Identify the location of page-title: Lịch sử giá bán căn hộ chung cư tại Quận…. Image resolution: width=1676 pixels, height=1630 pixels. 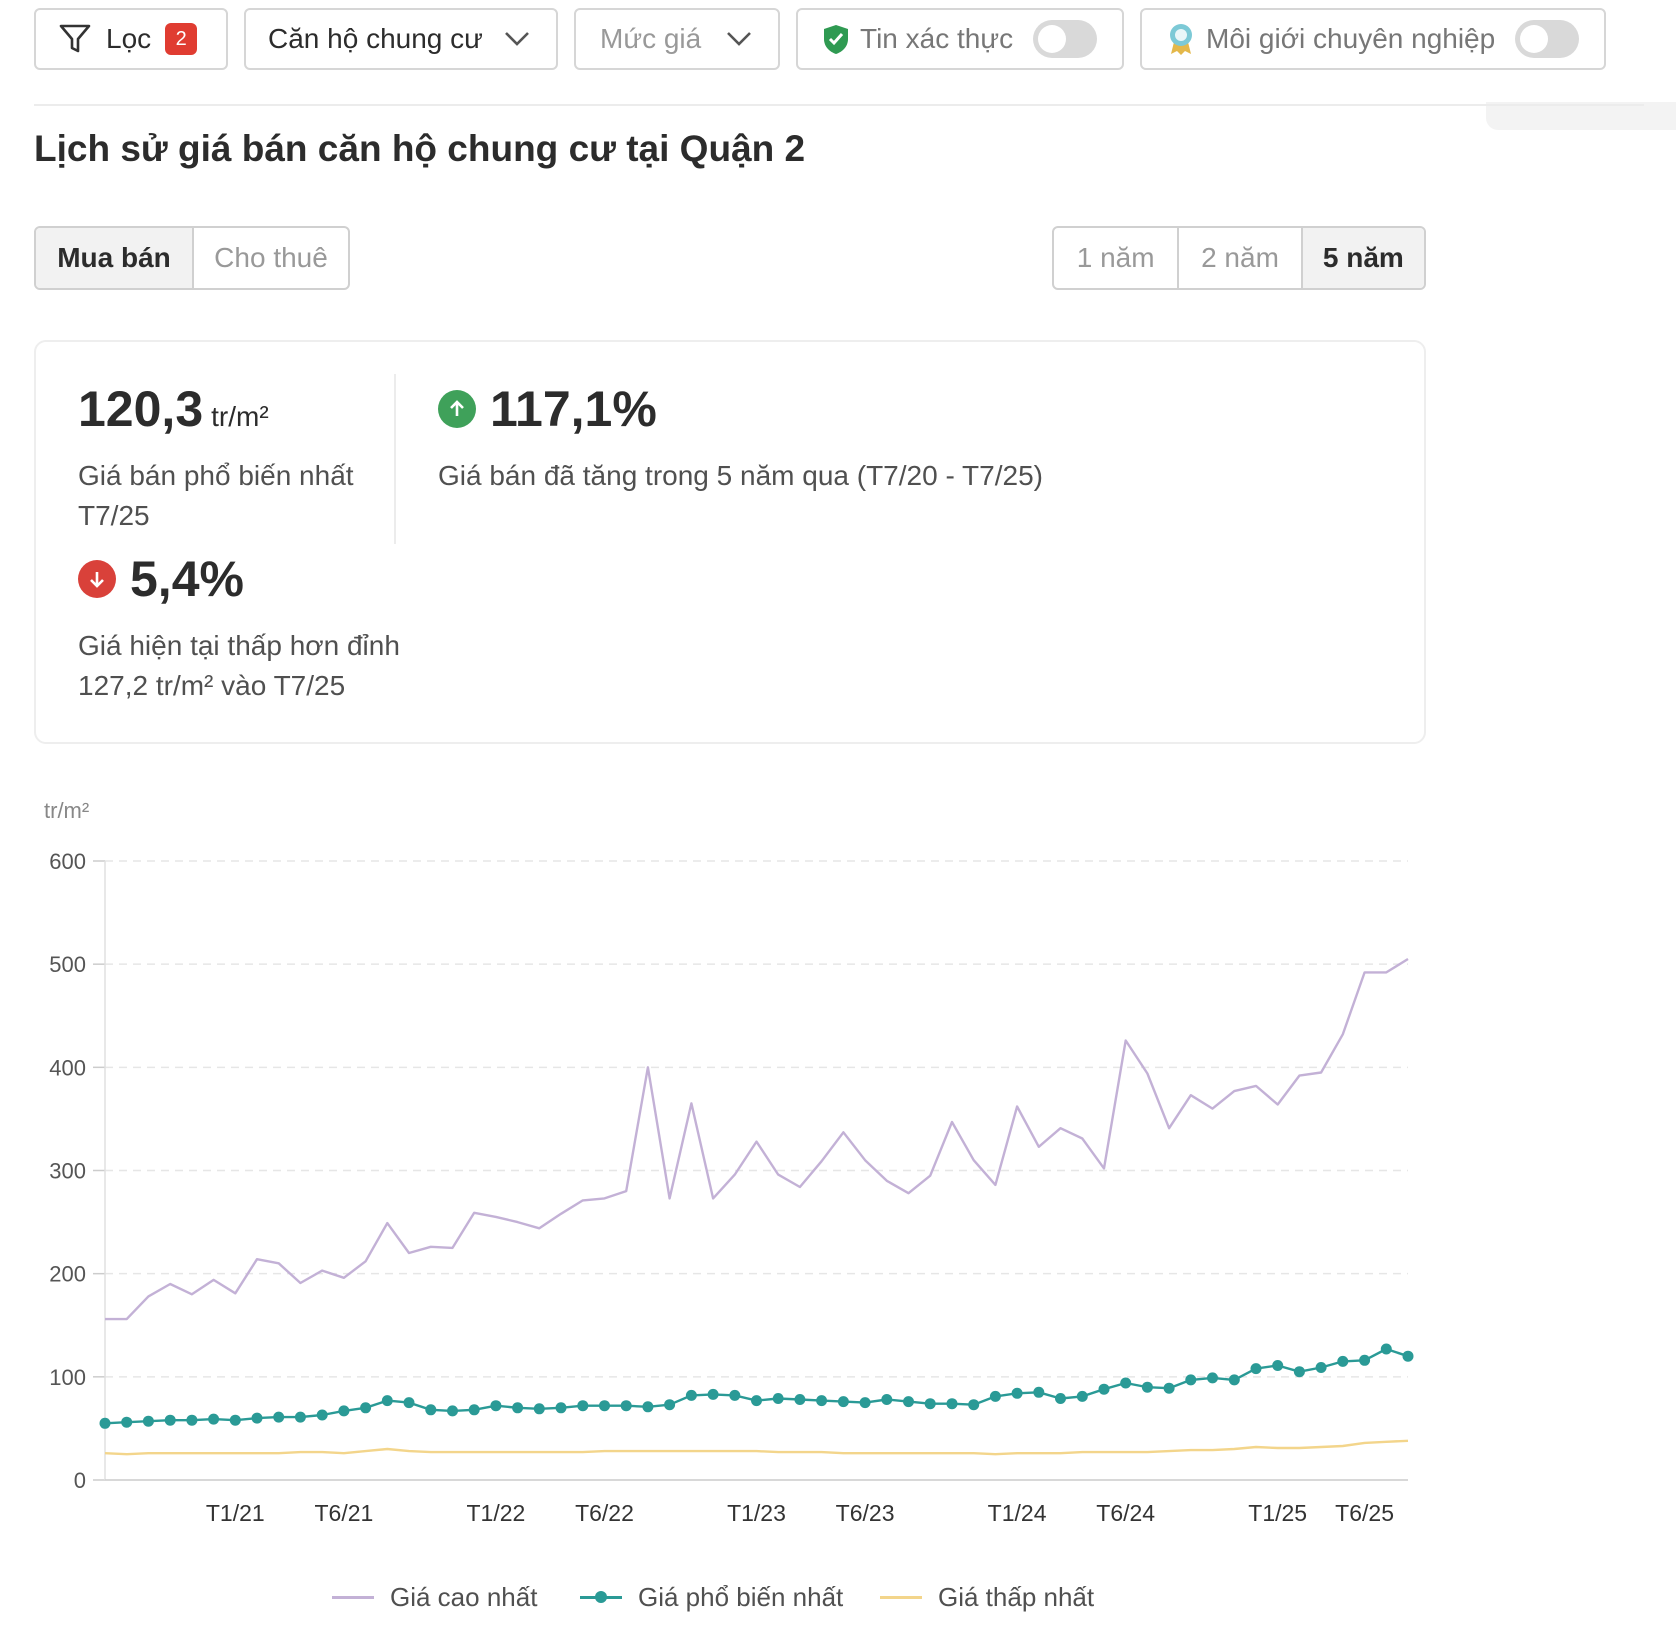
(420, 148).